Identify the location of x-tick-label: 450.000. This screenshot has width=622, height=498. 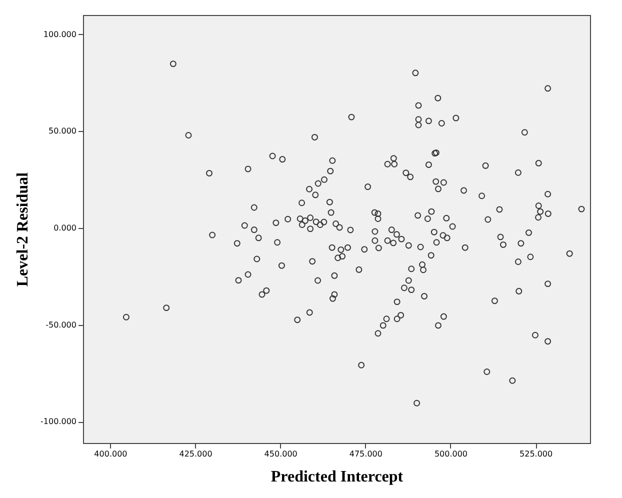
(281, 454).